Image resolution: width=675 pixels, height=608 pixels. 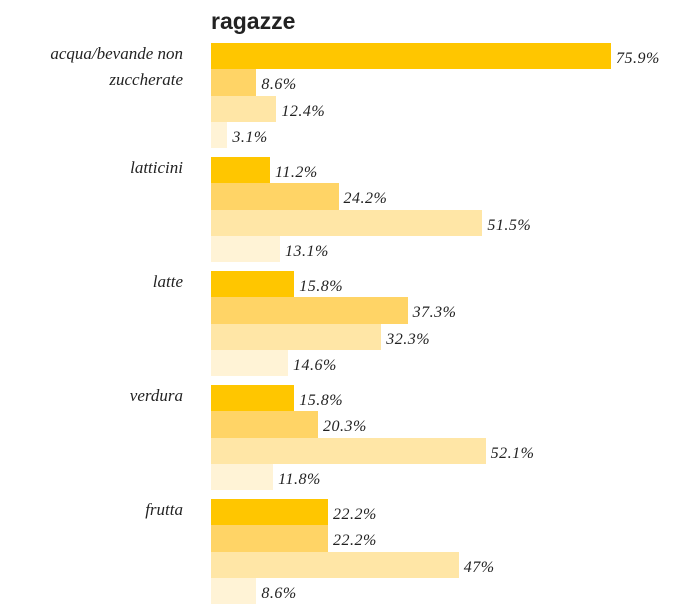 What do you see at coordinates (479, 567) in the screenshot?
I see `value-label: 47%` at bounding box center [479, 567].